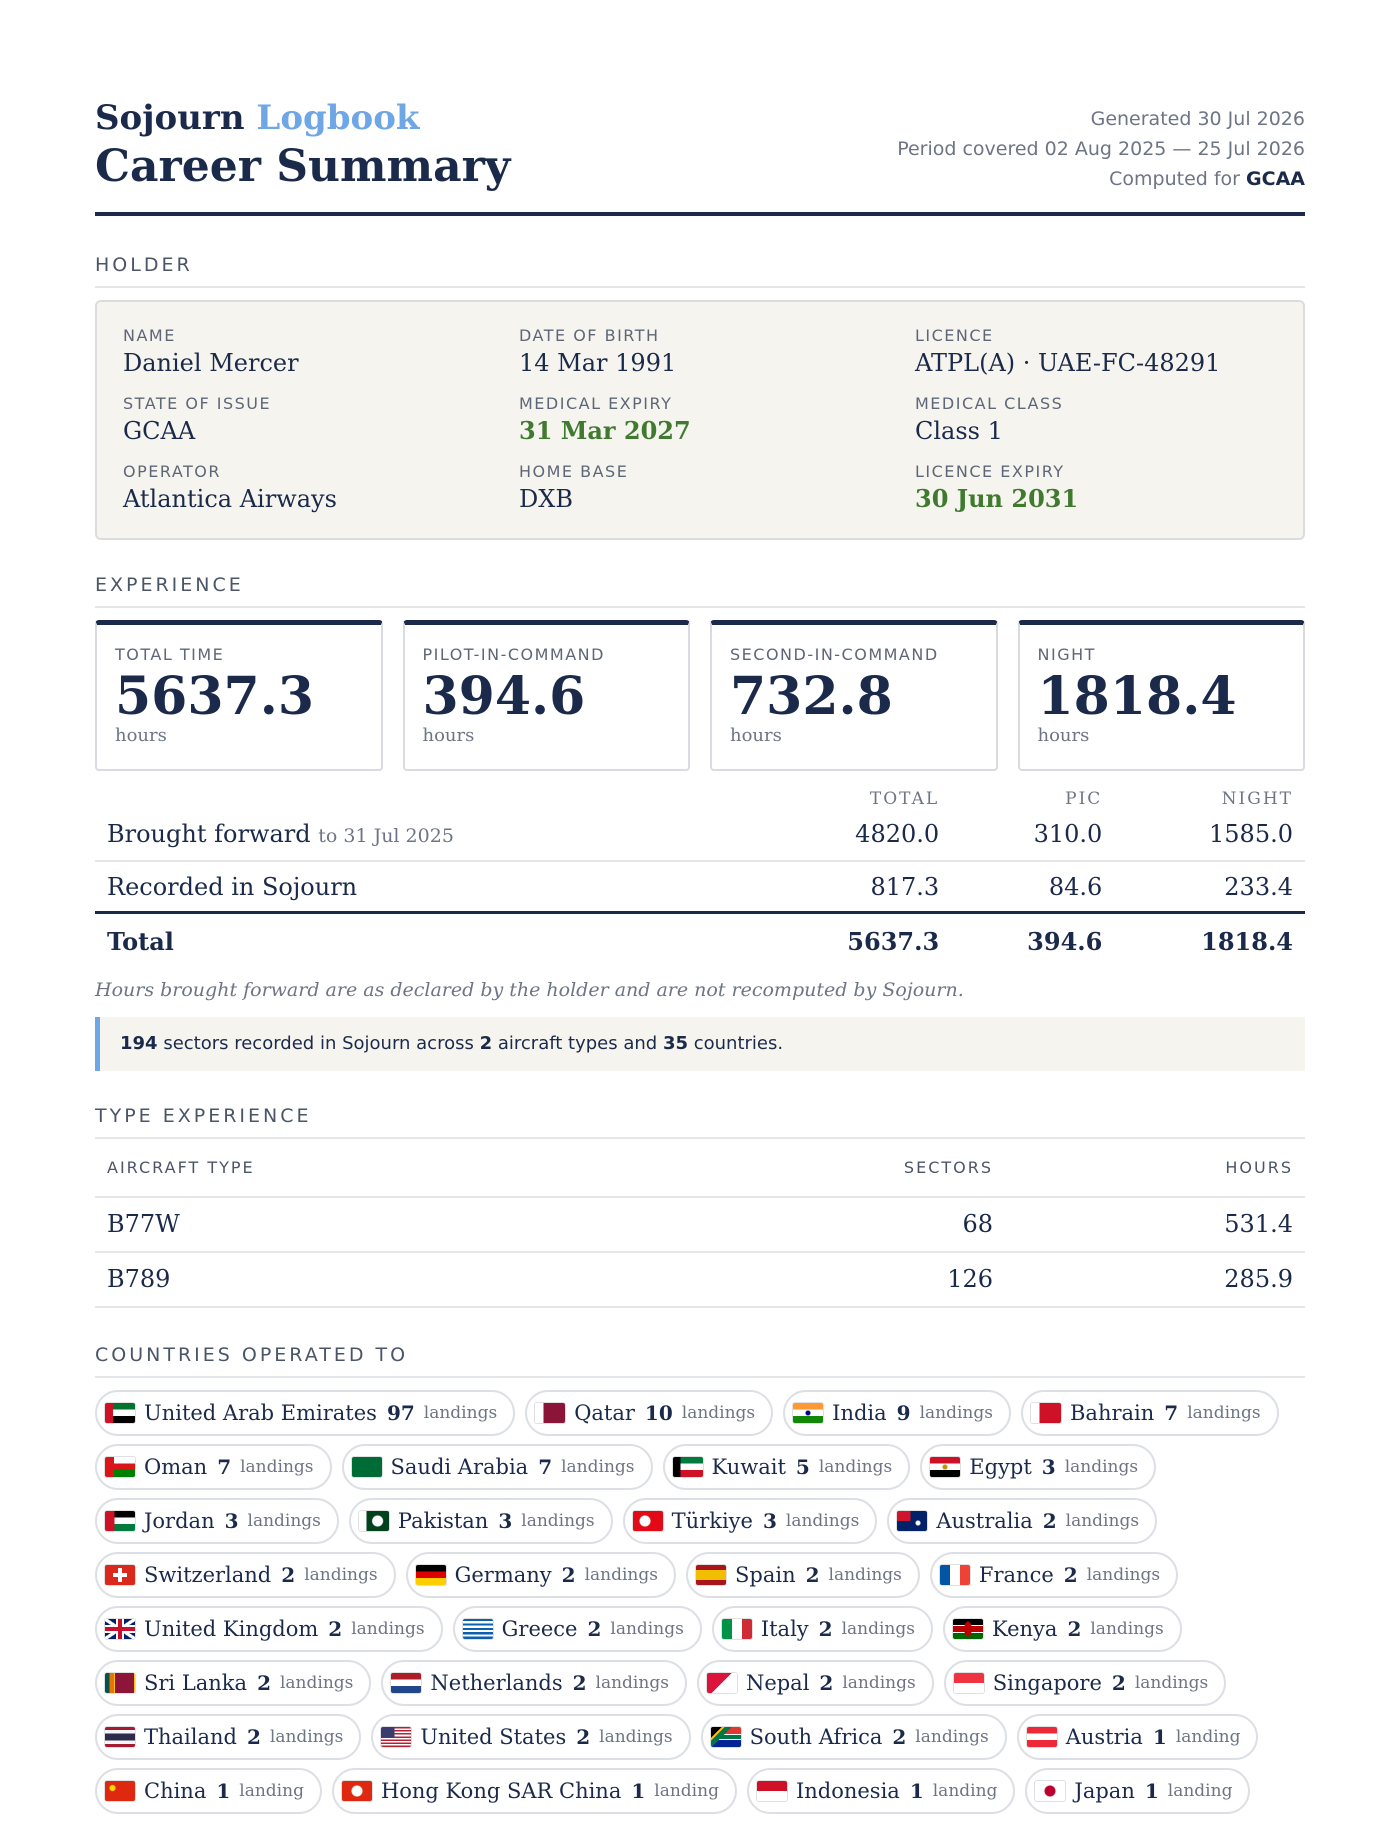  I want to click on country-name: Netherlands, so click(496, 1682).